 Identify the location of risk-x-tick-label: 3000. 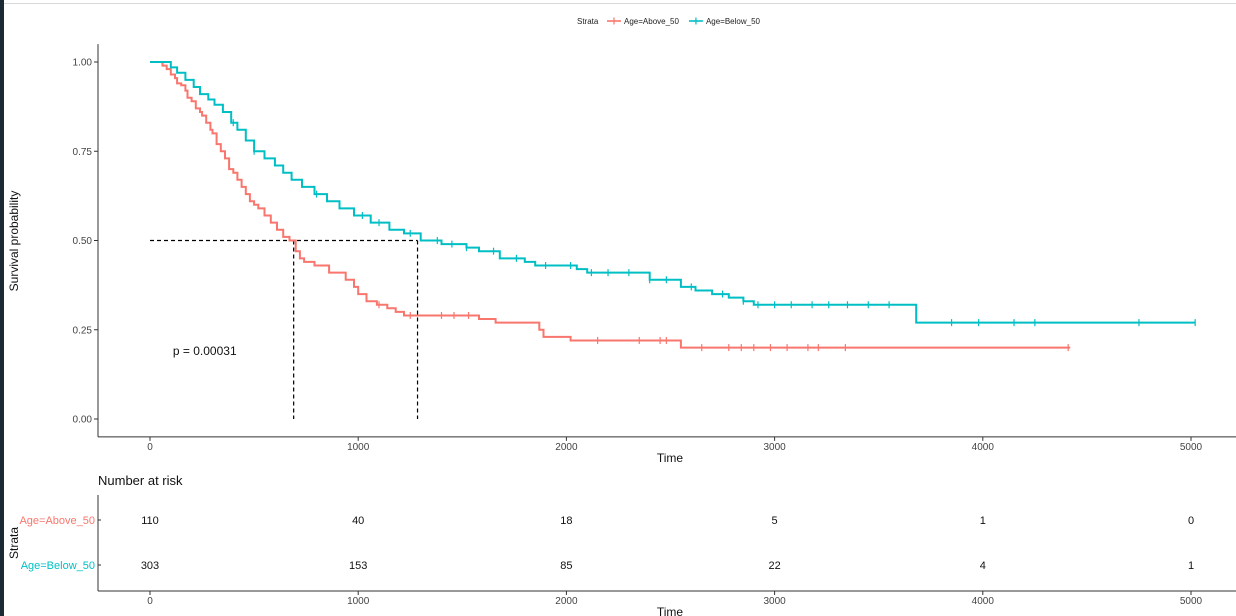
(774, 601).